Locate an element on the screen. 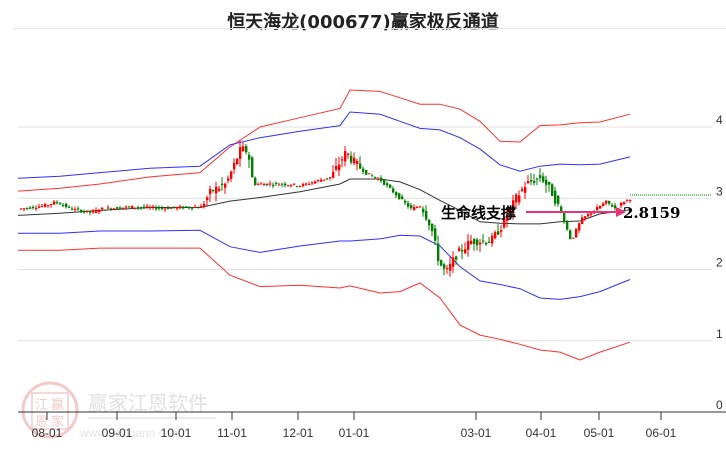  watermark-logo-char: 江 is located at coordinates (41, 404).